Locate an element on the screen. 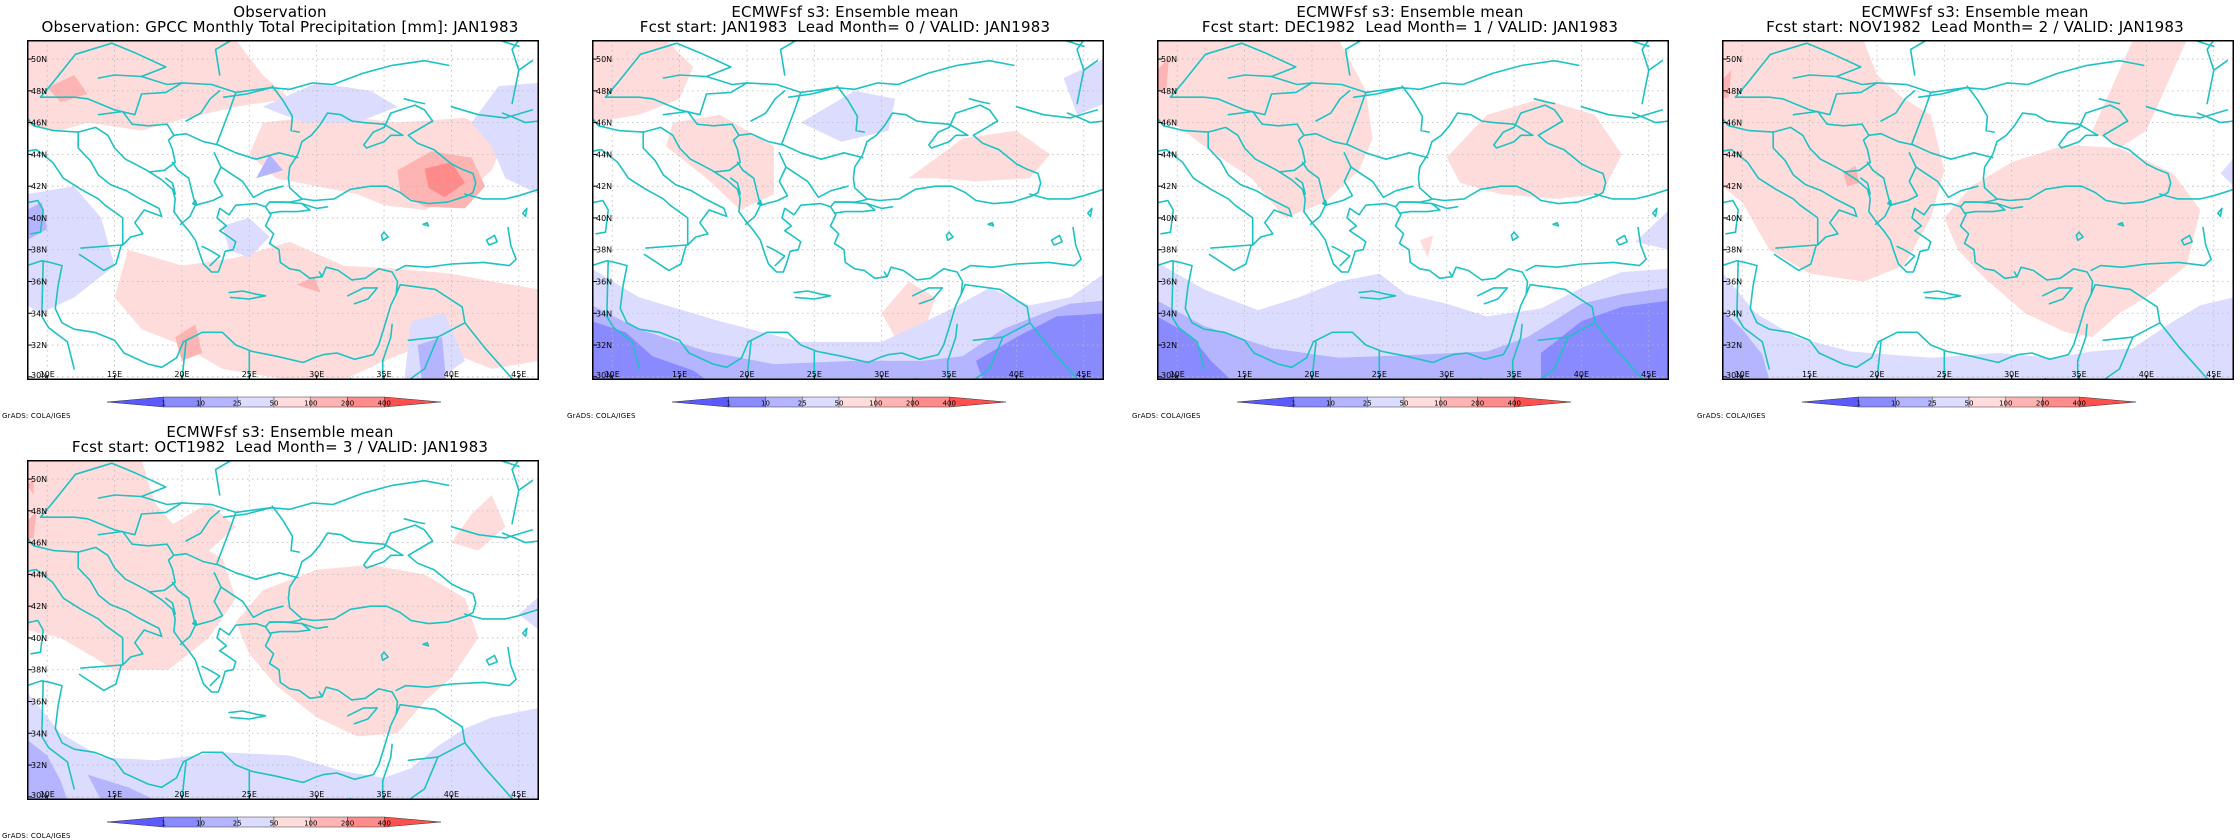  colorbar-arrow-low is located at coordinates (135, 822).